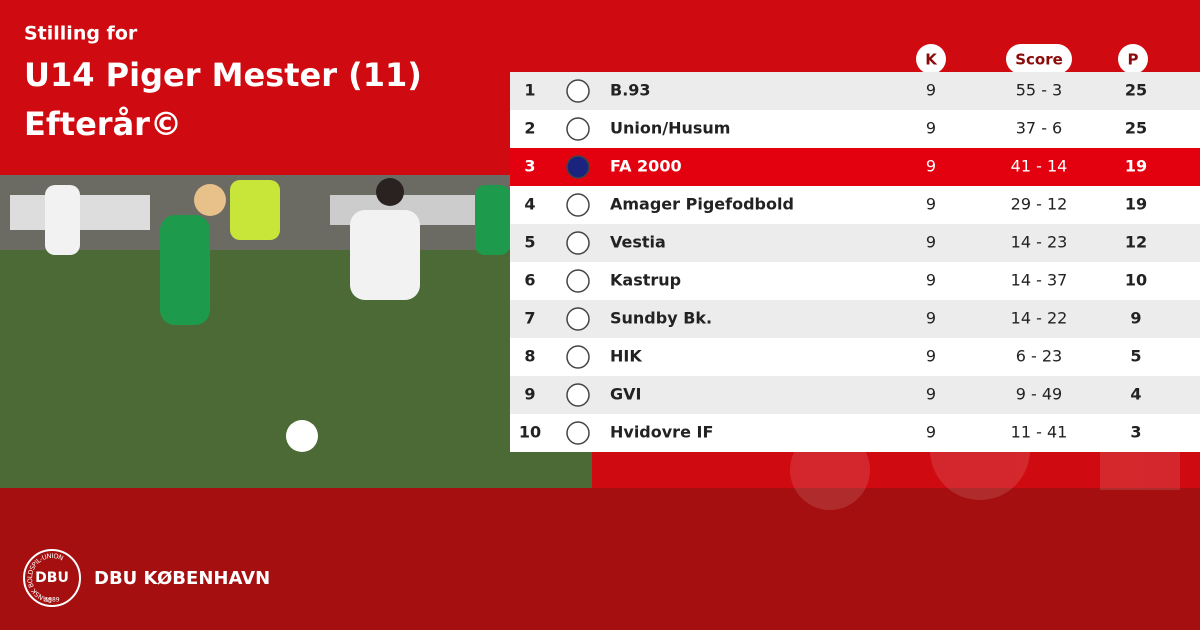  Describe the element at coordinates (223, 75) in the screenshot. I see `title: U14 Piger Mester (11)` at that location.